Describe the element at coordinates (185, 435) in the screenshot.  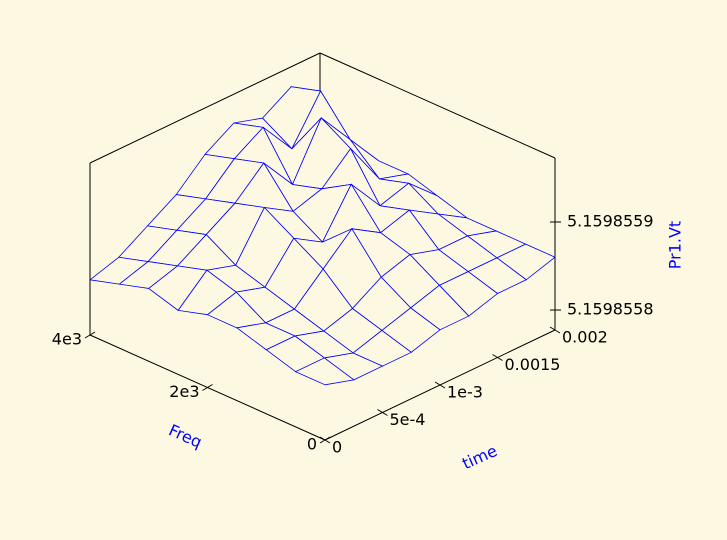
I see `x-axis-label: Freq` at that location.